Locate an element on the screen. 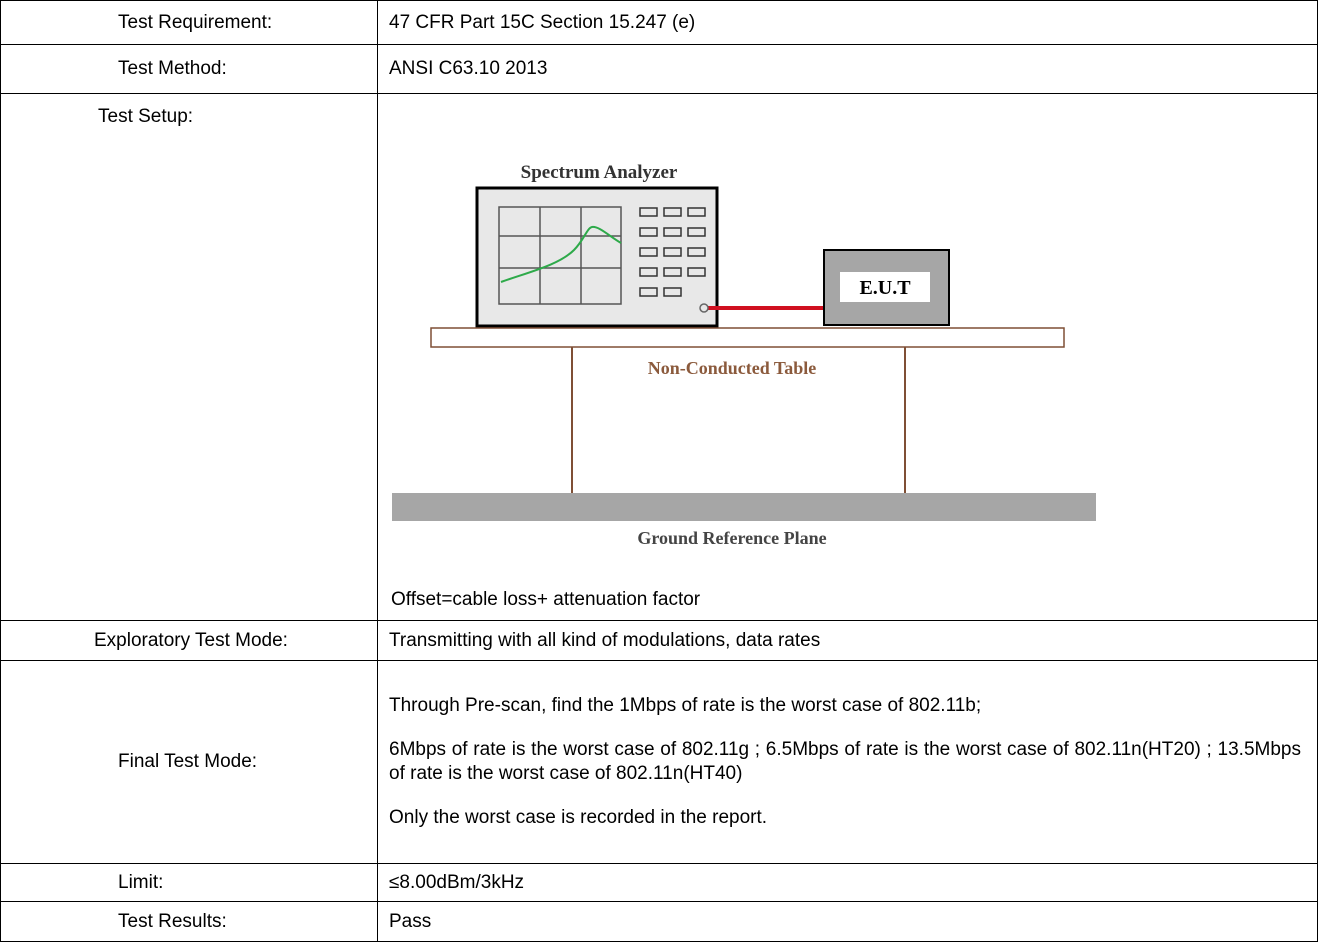  eut-label-bg is located at coordinates (885, 287).